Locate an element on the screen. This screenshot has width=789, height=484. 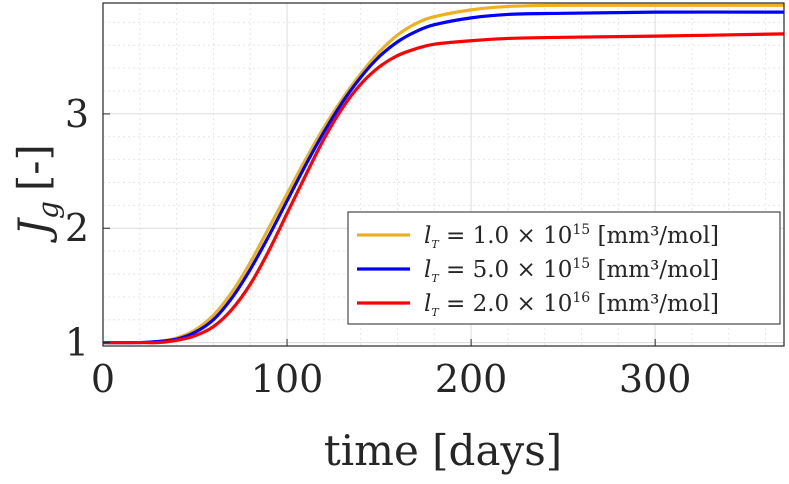
y-tick-label: 2 is located at coordinates (77, 228).